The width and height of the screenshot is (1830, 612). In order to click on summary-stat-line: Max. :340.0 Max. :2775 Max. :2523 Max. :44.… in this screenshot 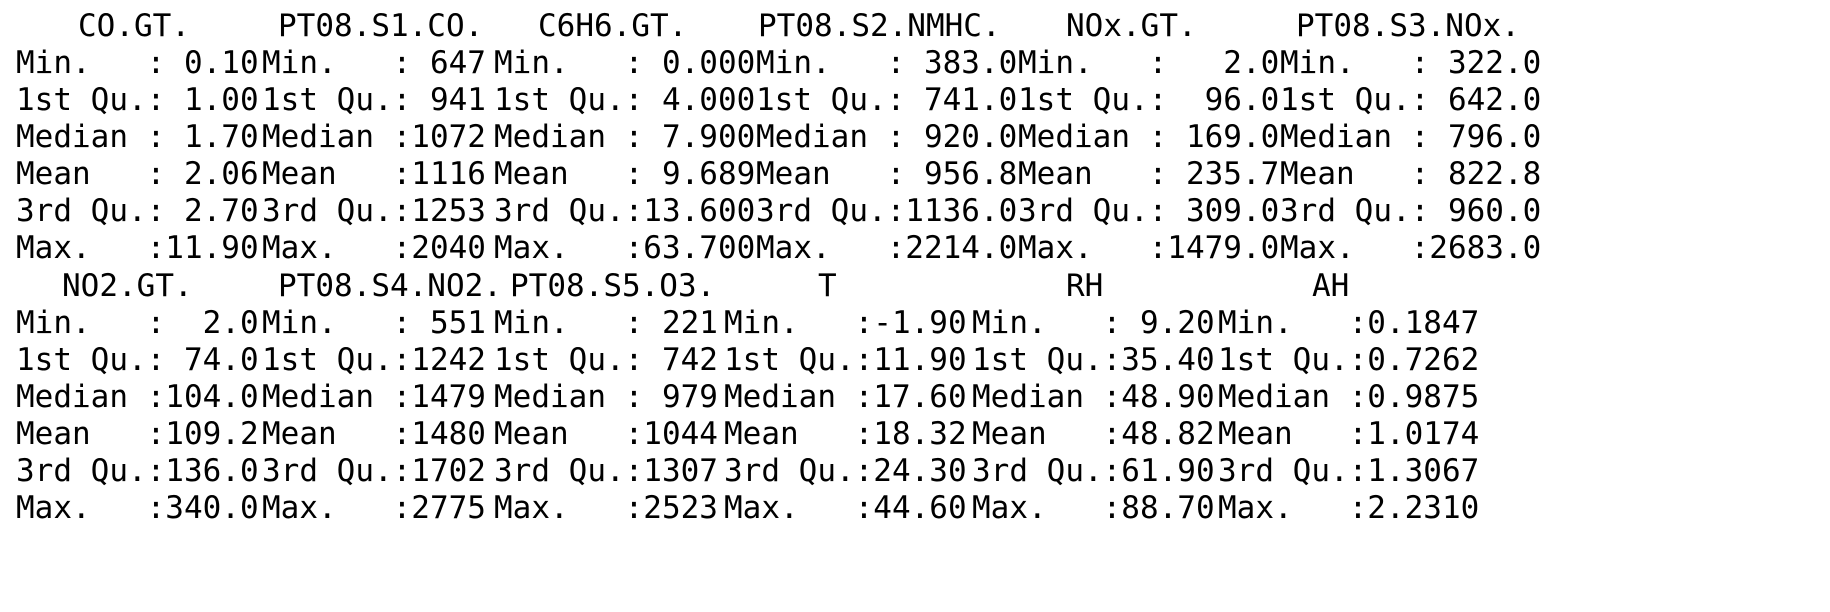, I will do `click(915, 508)`.